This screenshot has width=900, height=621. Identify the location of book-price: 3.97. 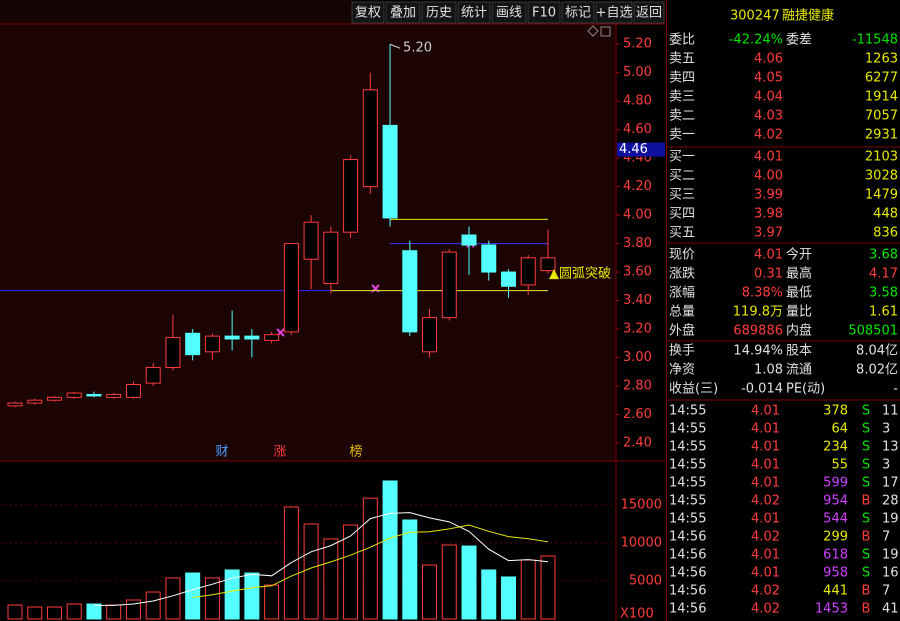
(768, 233).